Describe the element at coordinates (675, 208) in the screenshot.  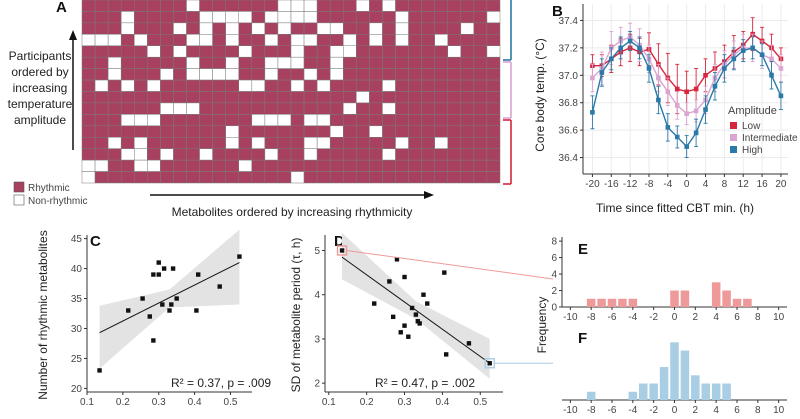
I see `b-xlabel: Time since fitted CBT min. (h)` at that location.